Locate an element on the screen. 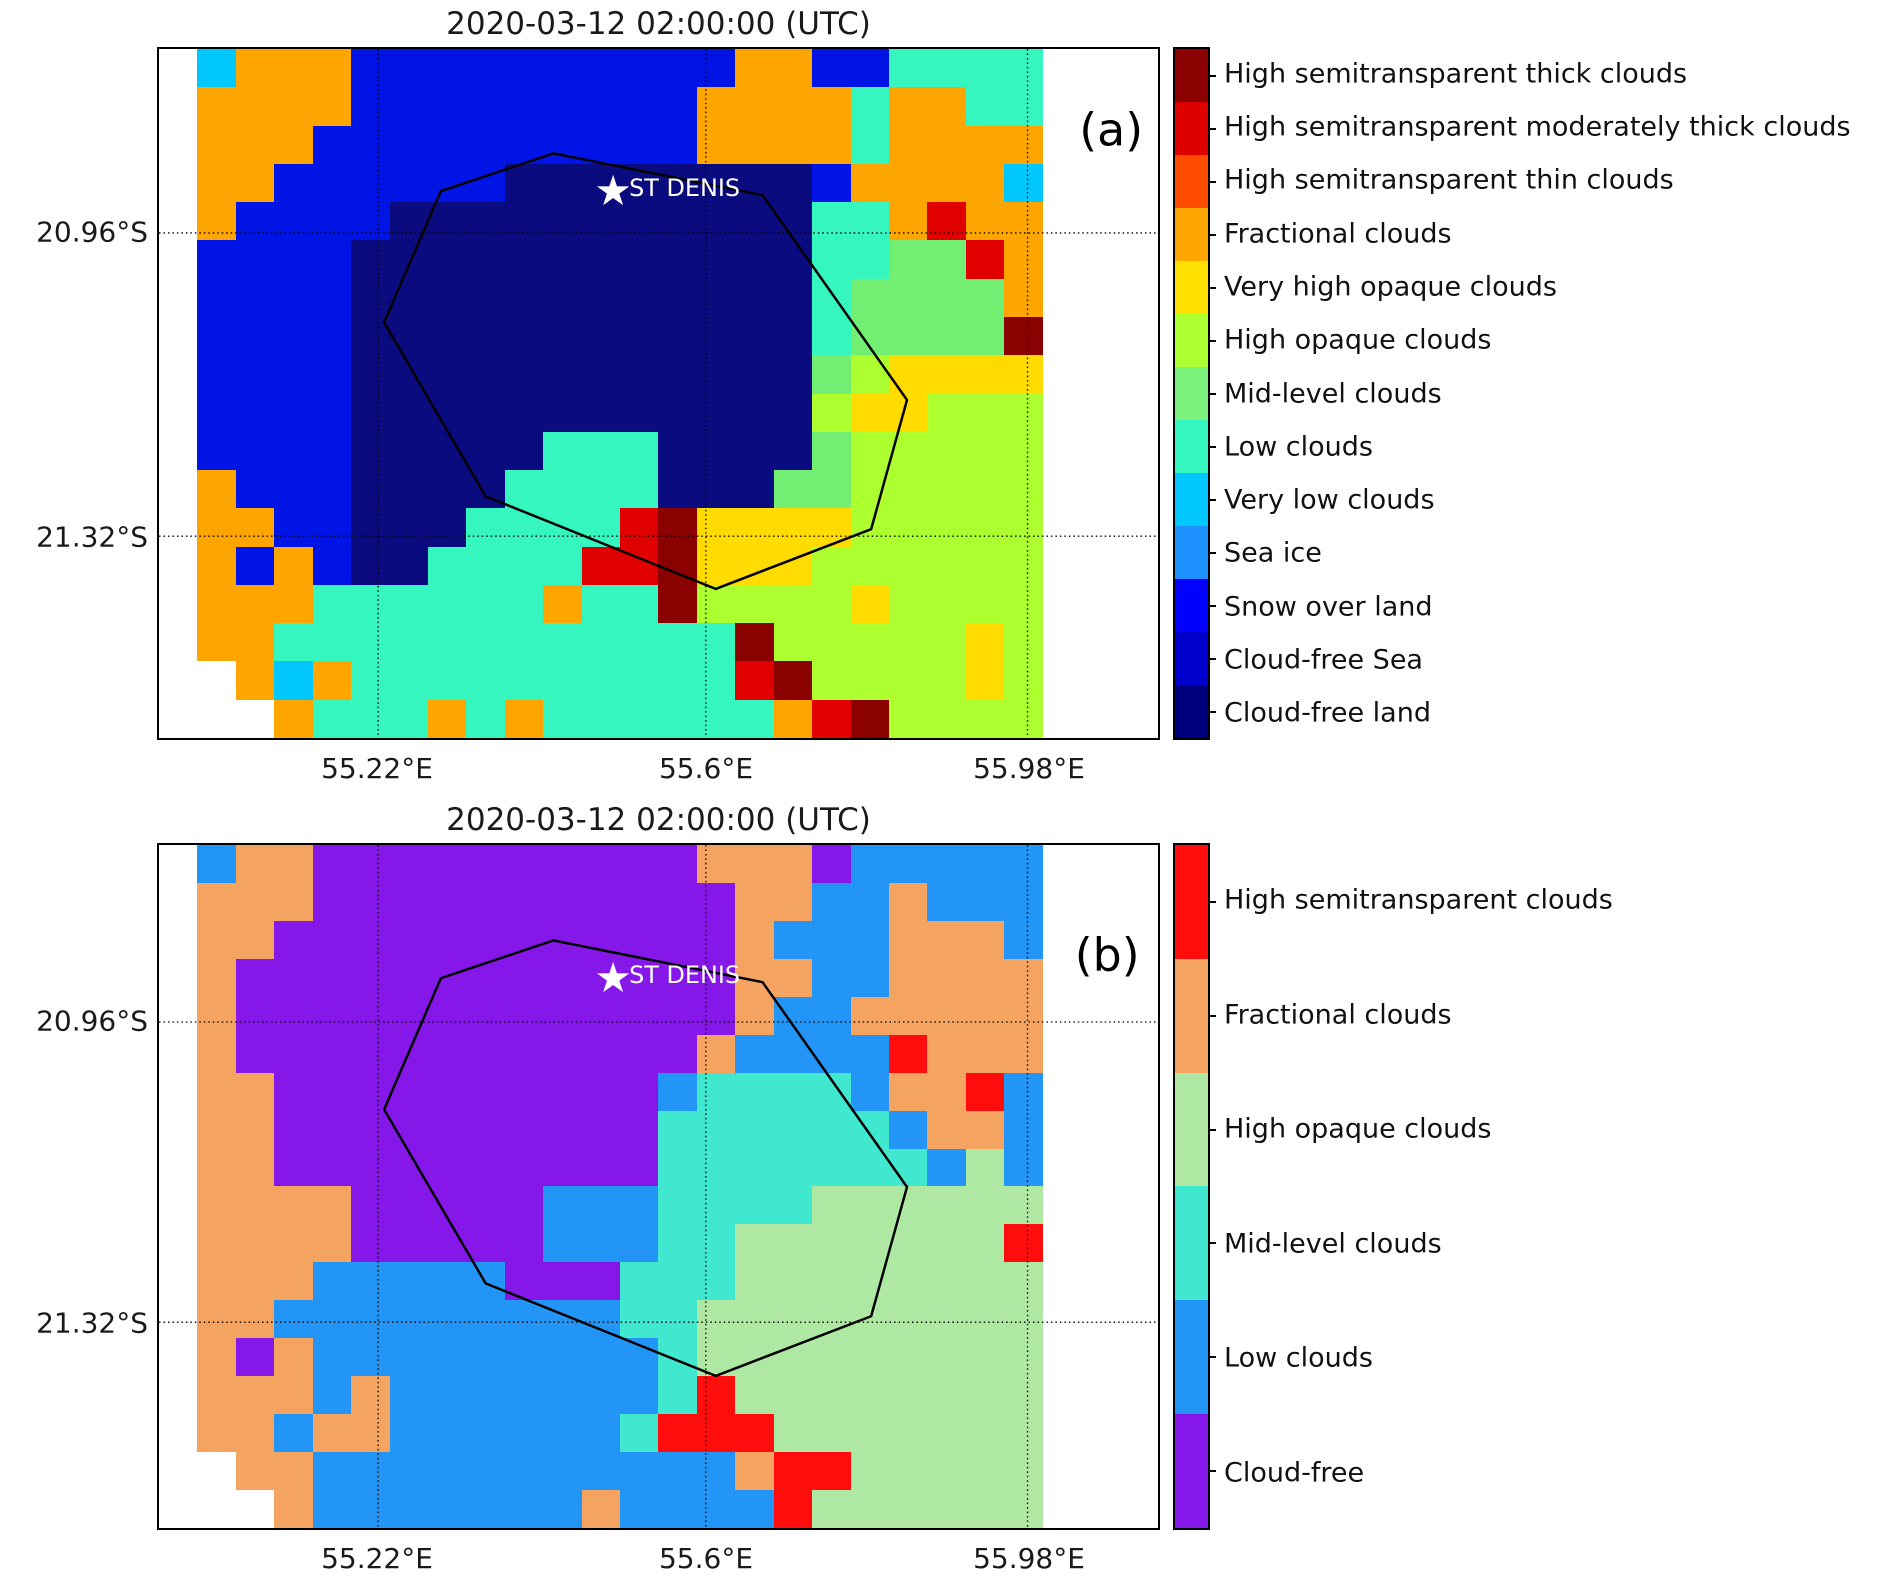  legend-label: Very low clouds is located at coordinates (1329, 500).